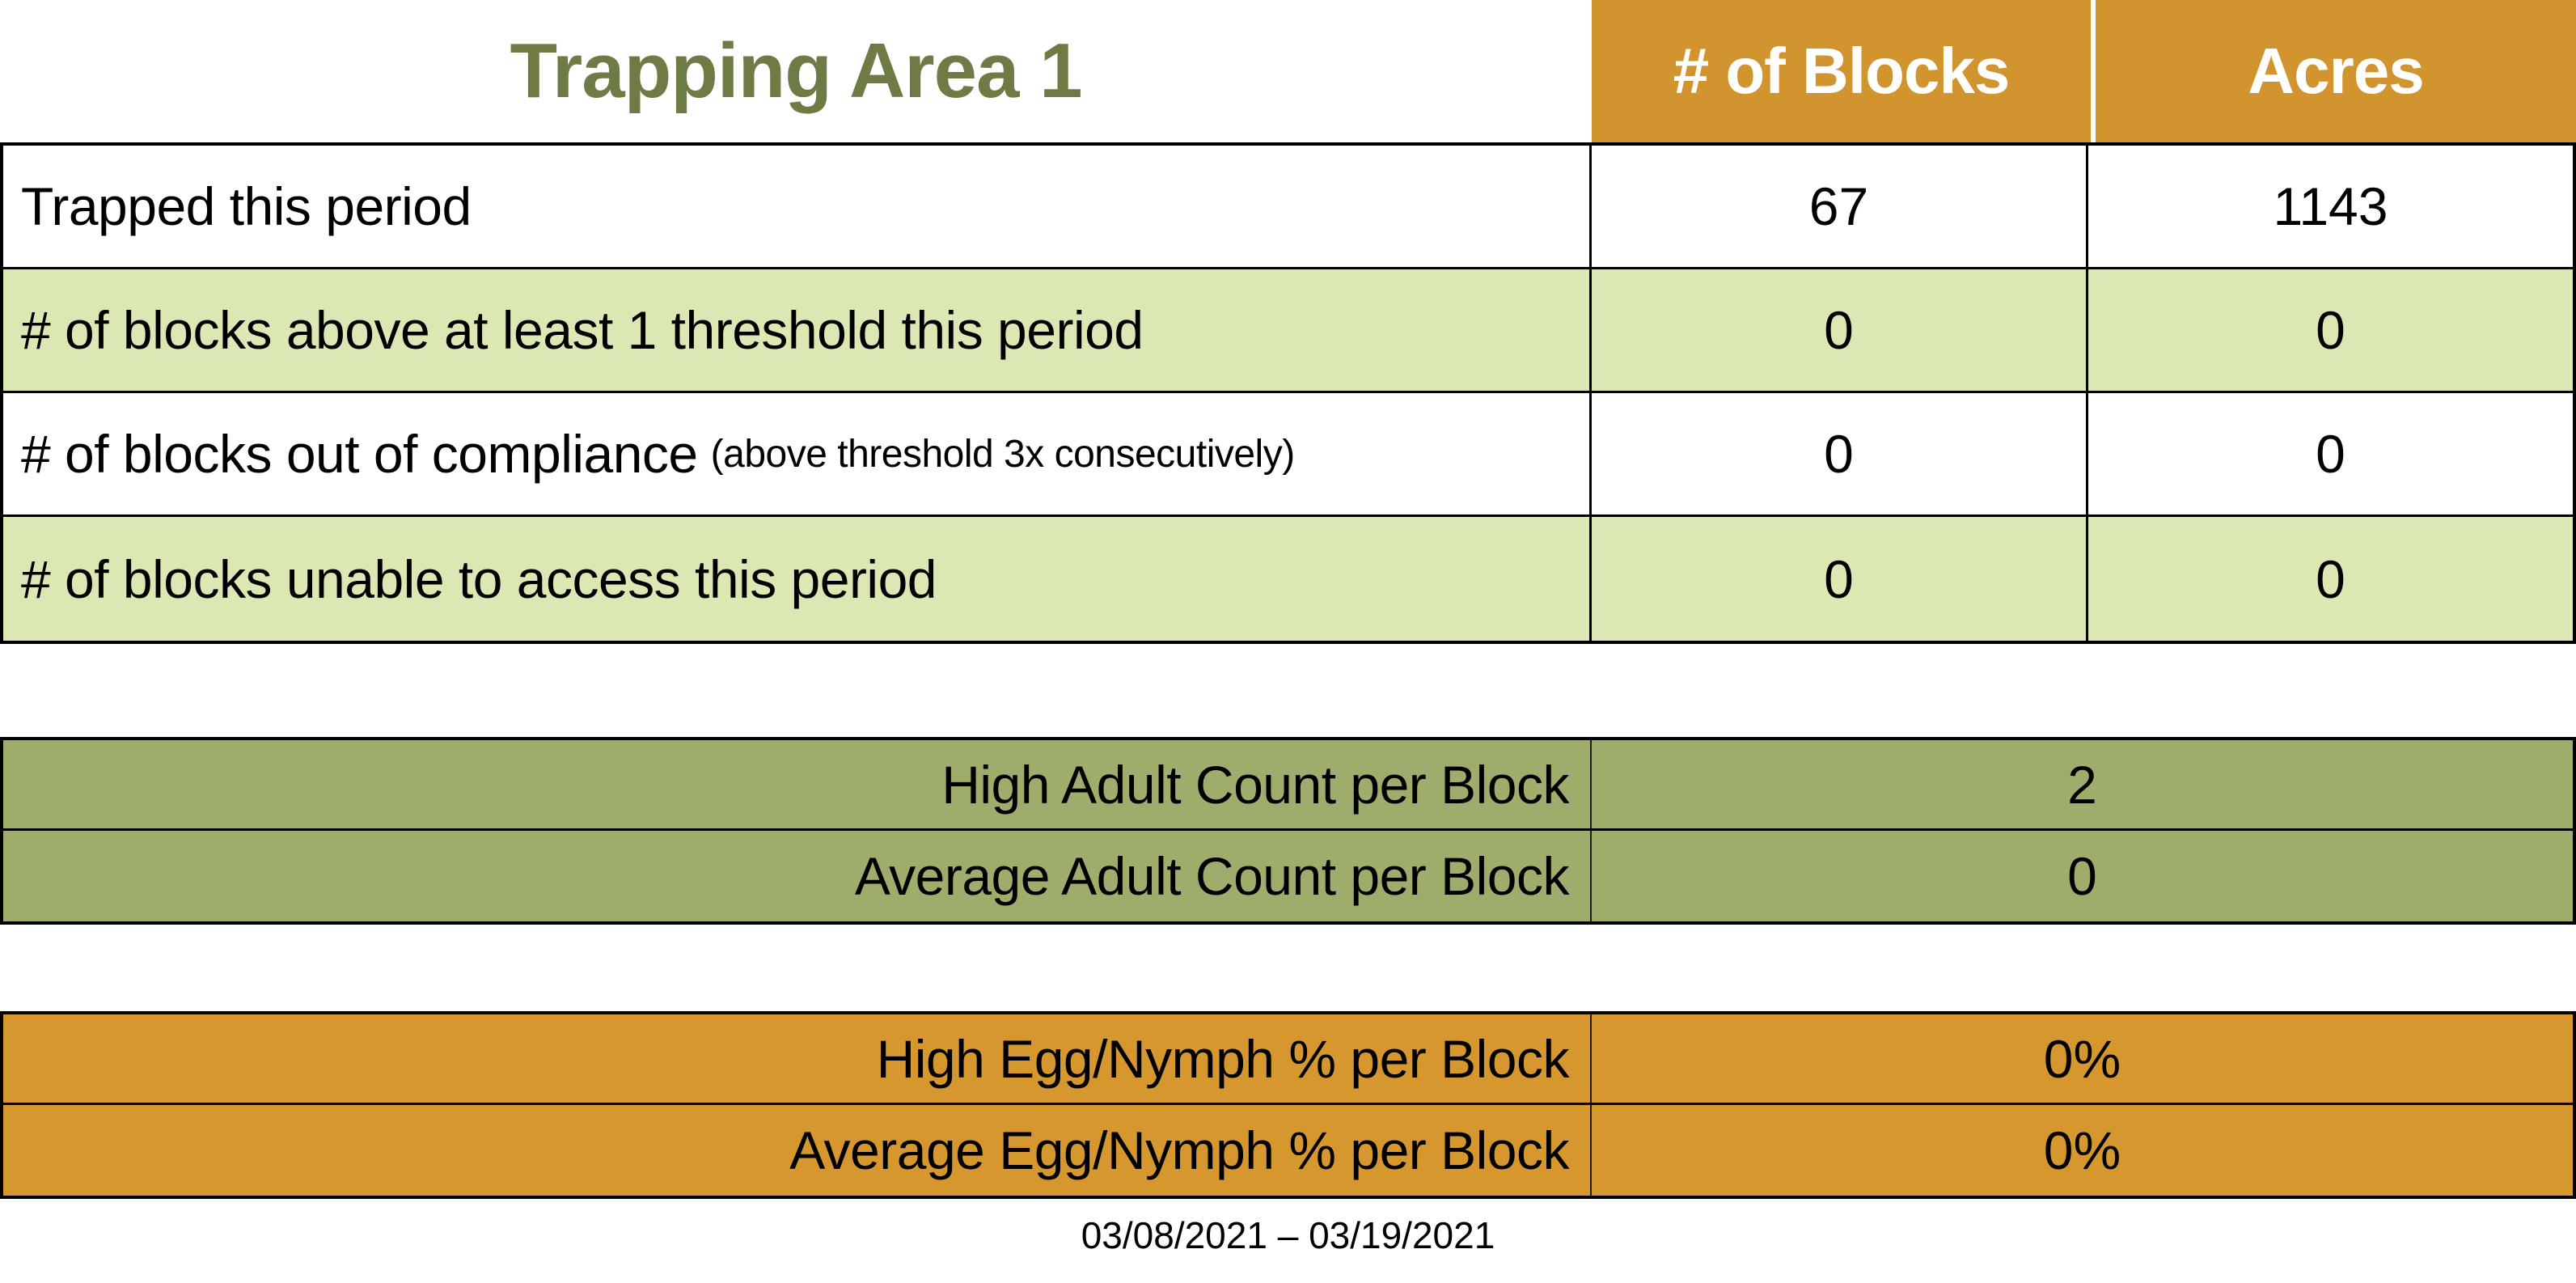 The image size is (2576, 1283). What do you see at coordinates (1840, 207) in the screenshot?
I see `blocks-value: 67` at bounding box center [1840, 207].